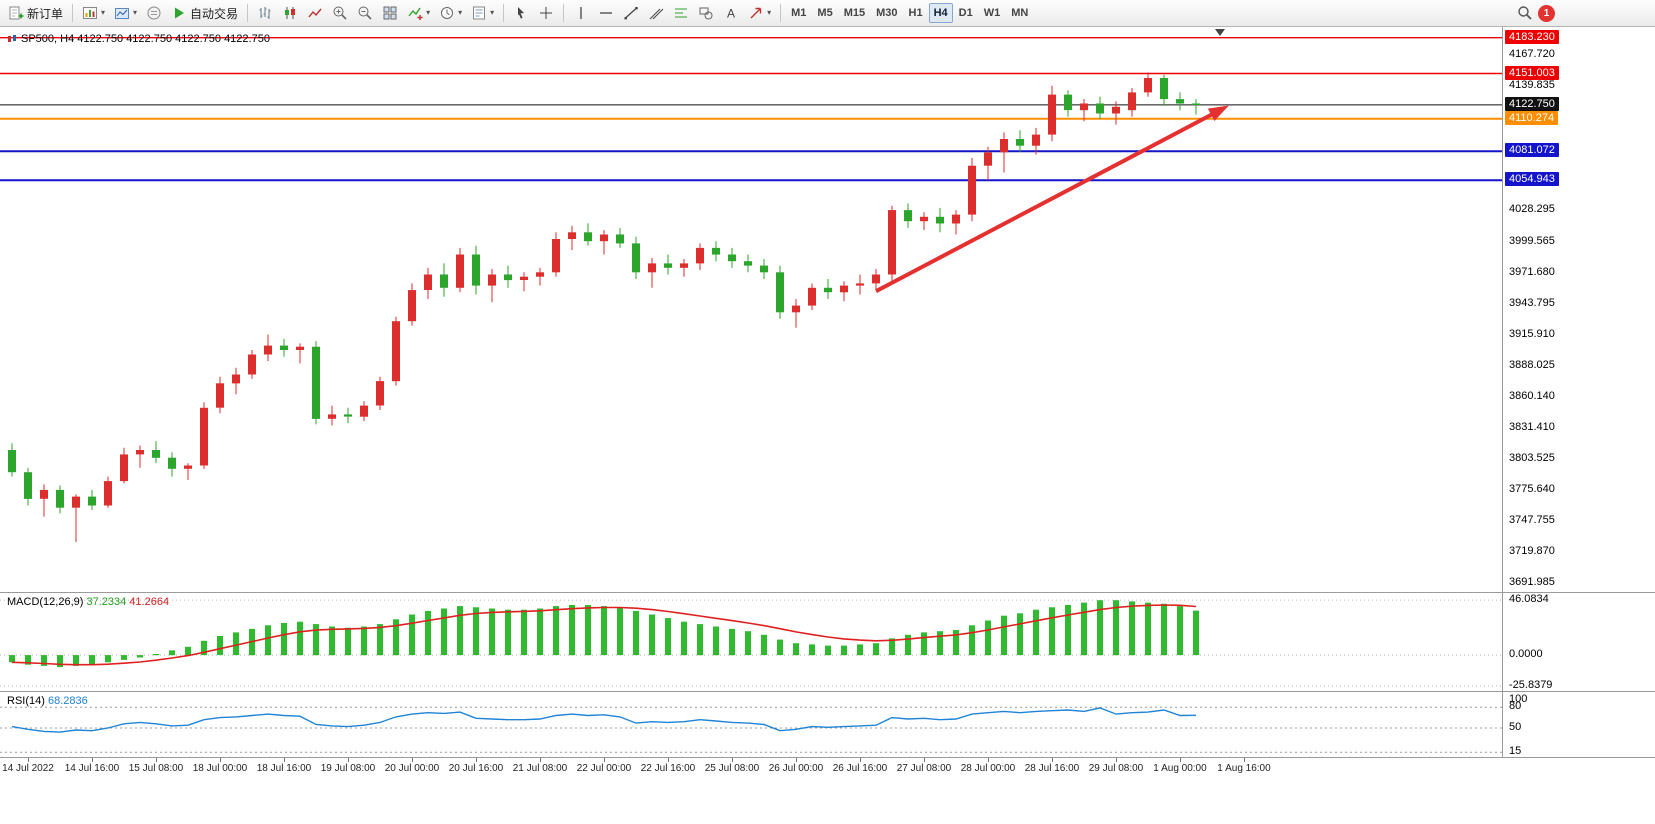 The width and height of the screenshot is (1655, 824). I want to click on timeframe-h1-button: H1, so click(916, 13).